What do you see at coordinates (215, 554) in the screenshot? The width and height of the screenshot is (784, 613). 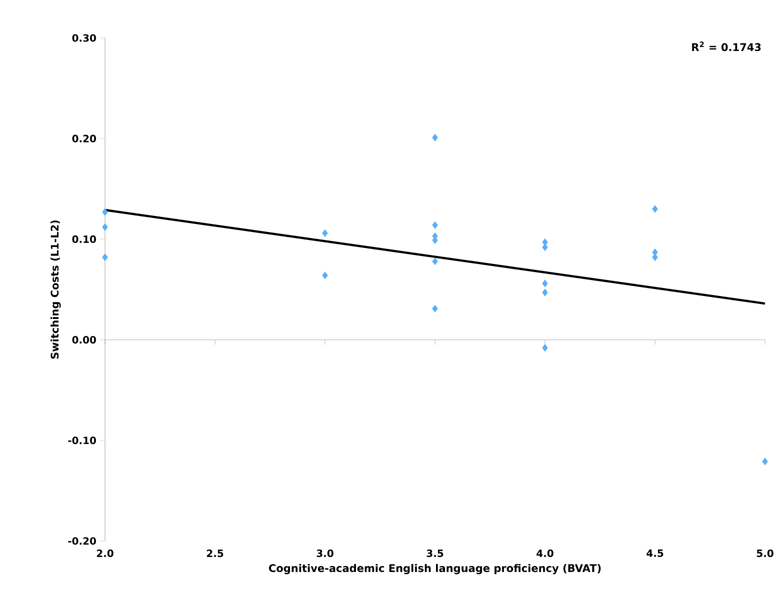 I see `x-tick-label: 2.5` at bounding box center [215, 554].